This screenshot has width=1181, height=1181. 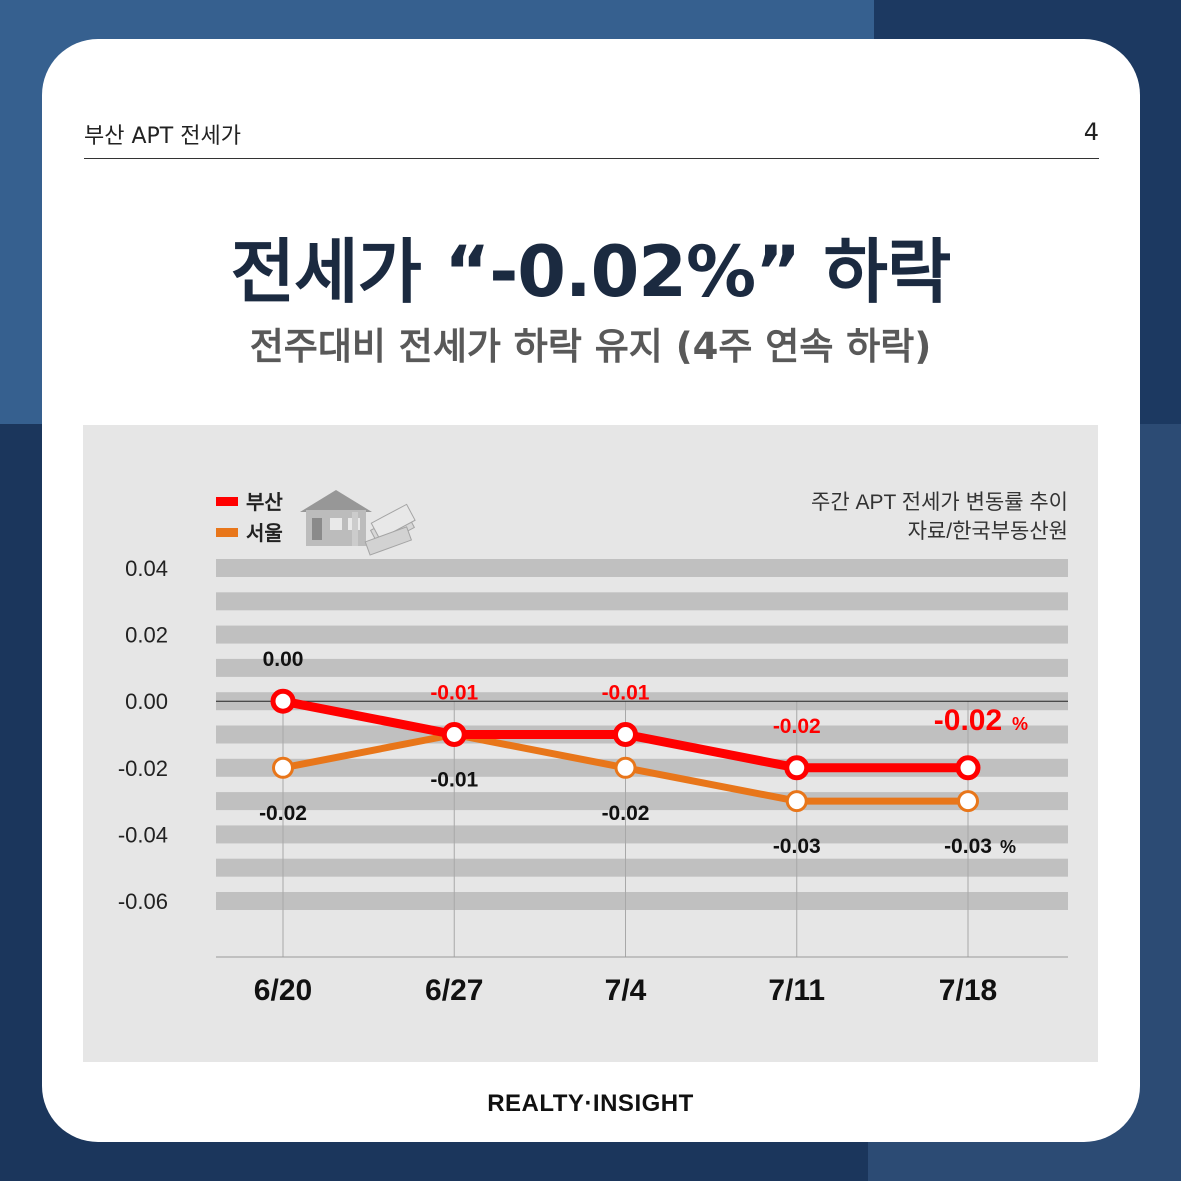 I want to click on data-label-unit-busan: %, so click(x=1020, y=724).